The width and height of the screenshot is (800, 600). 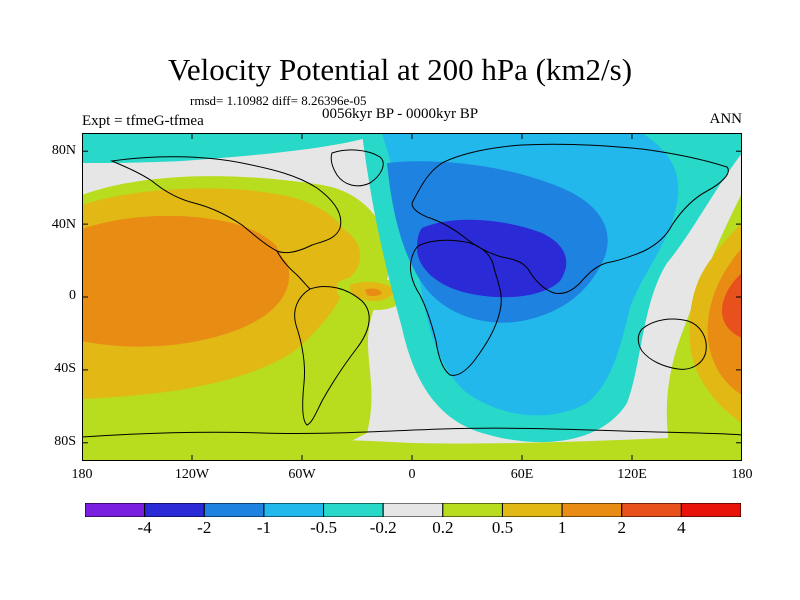 What do you see at coordinates (143, 121) in the screenshot?
I see `experiment-label: Expt = tfmeG-tfmea` at bounding box center [143, 121].